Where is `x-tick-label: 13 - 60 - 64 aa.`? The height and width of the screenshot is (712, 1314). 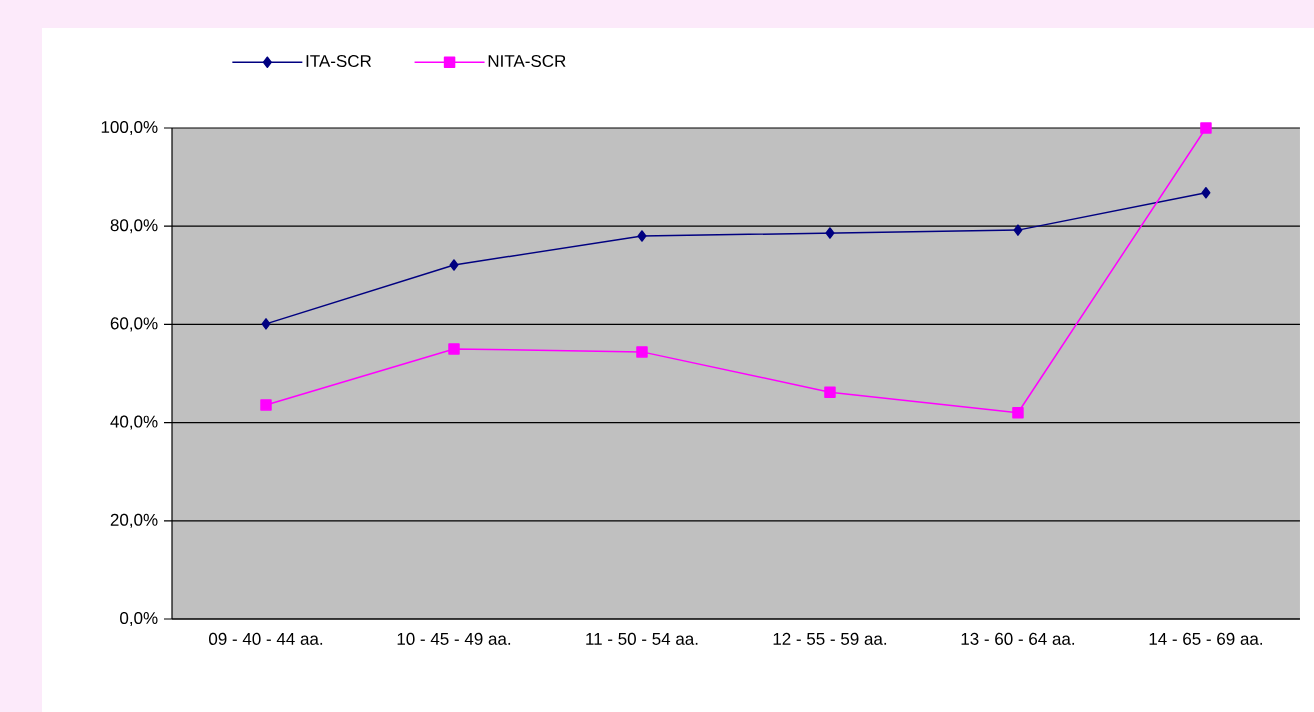
x-tick-label: 13 - 60 - 64 aa. is located at coordinates (1018, 638).